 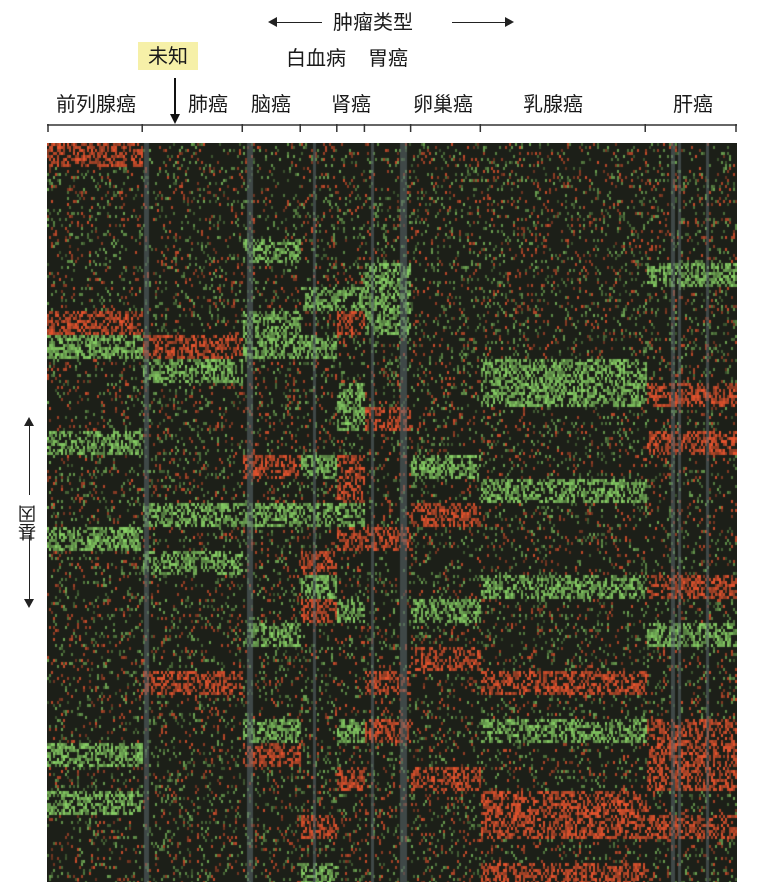 I want to click on tumor-group-label: 肾癌, so click(x=351, y=104).